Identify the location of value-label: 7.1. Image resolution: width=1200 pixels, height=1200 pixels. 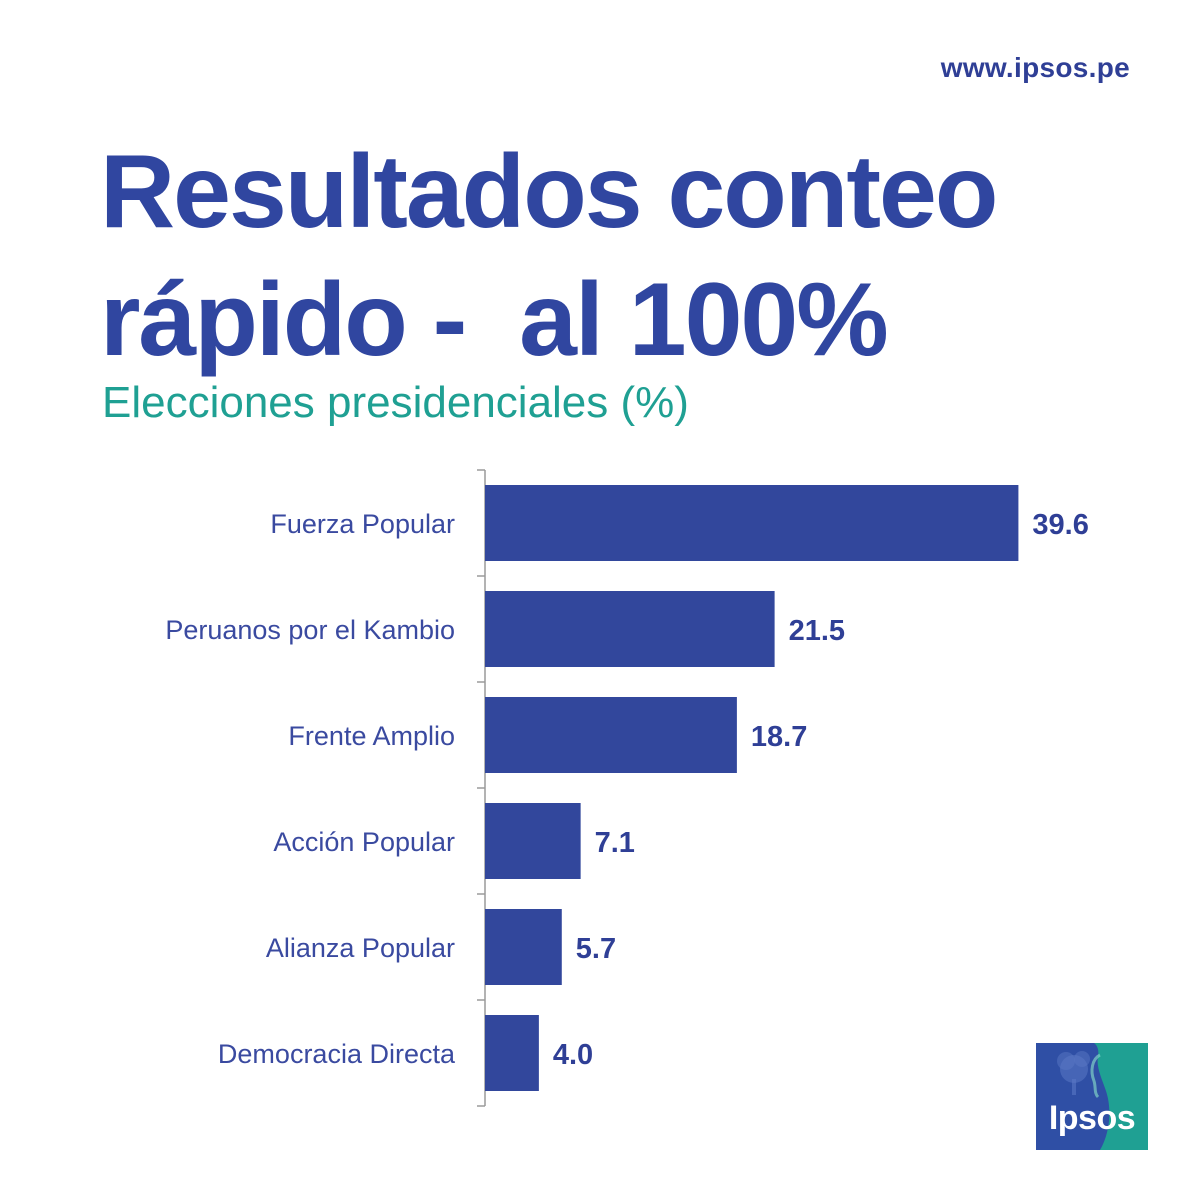
(615, 843).